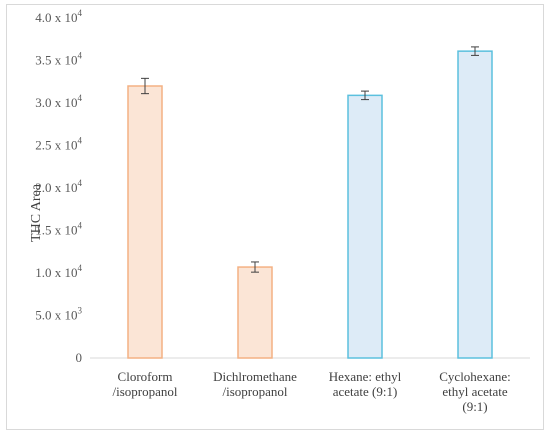 The image size is (550, 436). I want to click on y-tick-label: 3.5 x 10⁴, so click(58, 59).